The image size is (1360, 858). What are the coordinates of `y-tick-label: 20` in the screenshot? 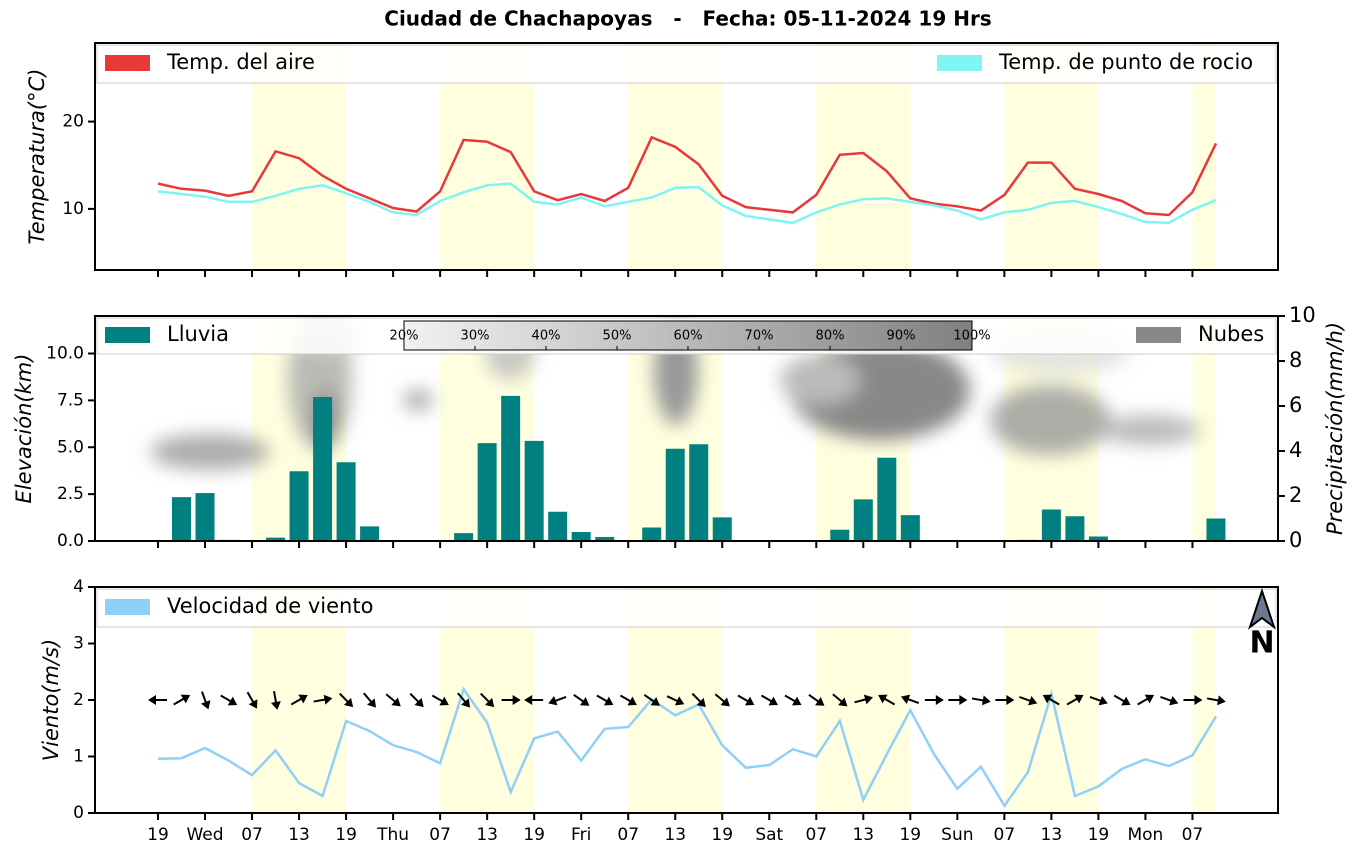 It's located at (73, 122).